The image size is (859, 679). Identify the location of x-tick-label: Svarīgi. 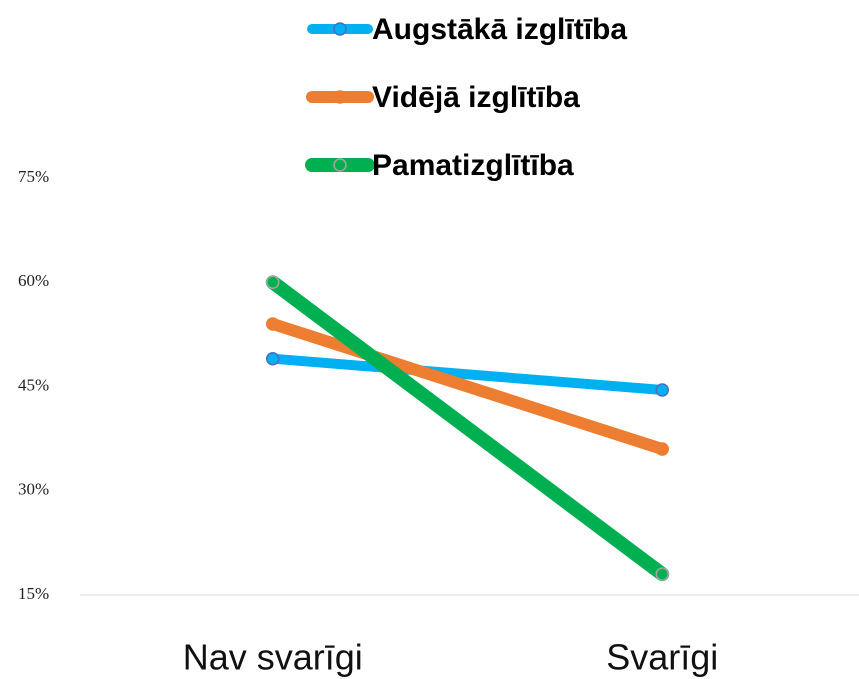
(662, 657).